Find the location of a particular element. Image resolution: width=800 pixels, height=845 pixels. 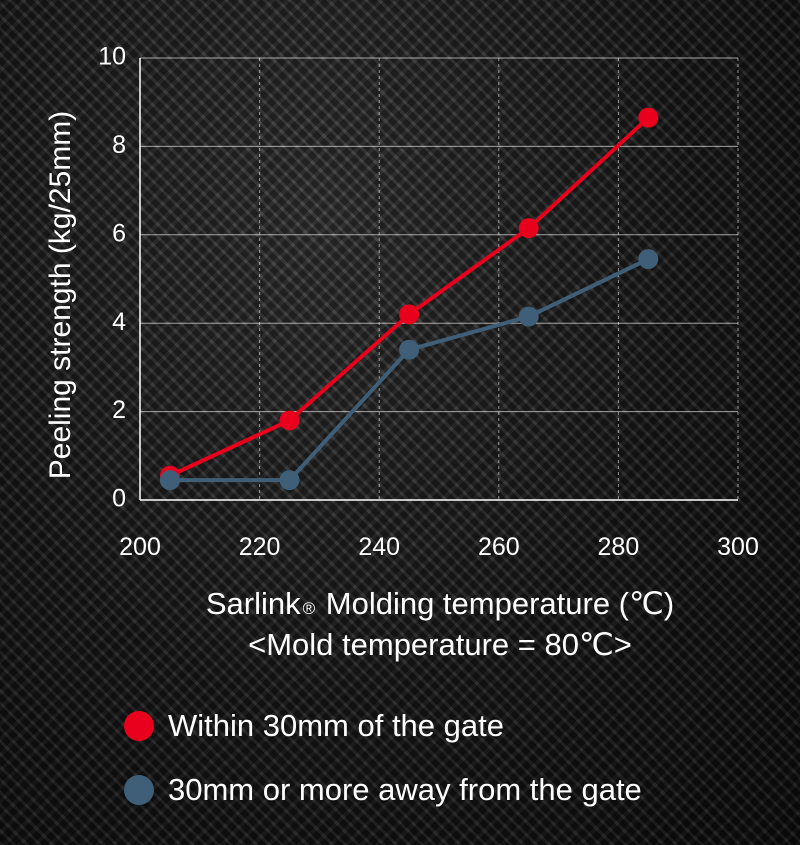

y-axis-label: Peeling strength (kg/25mm) is located at coordinates (60, 295).